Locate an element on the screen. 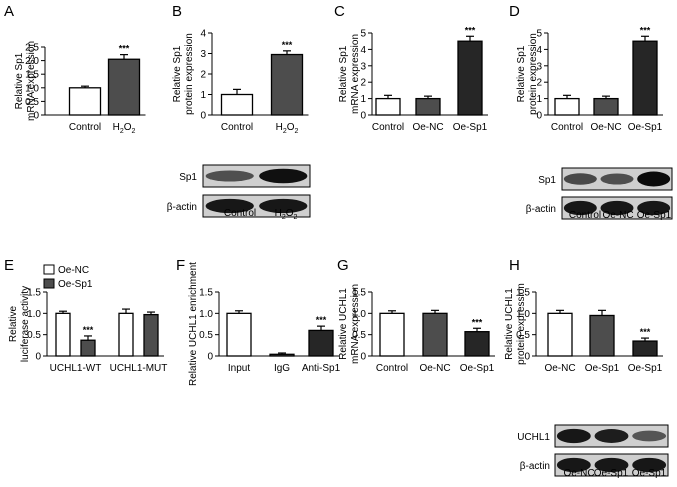 This screenshot has height=487, width=677. blot-lane-label: H2O2 is located at coordinates (286, 214).